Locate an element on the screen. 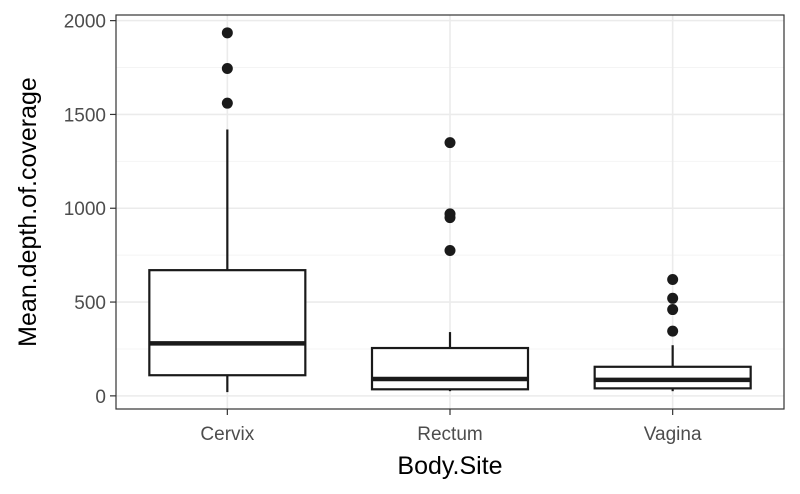 Image resolution: width=800 pixels, height=494 pixels. x-tick-label: Cervix is located at coordinates (227, 434).